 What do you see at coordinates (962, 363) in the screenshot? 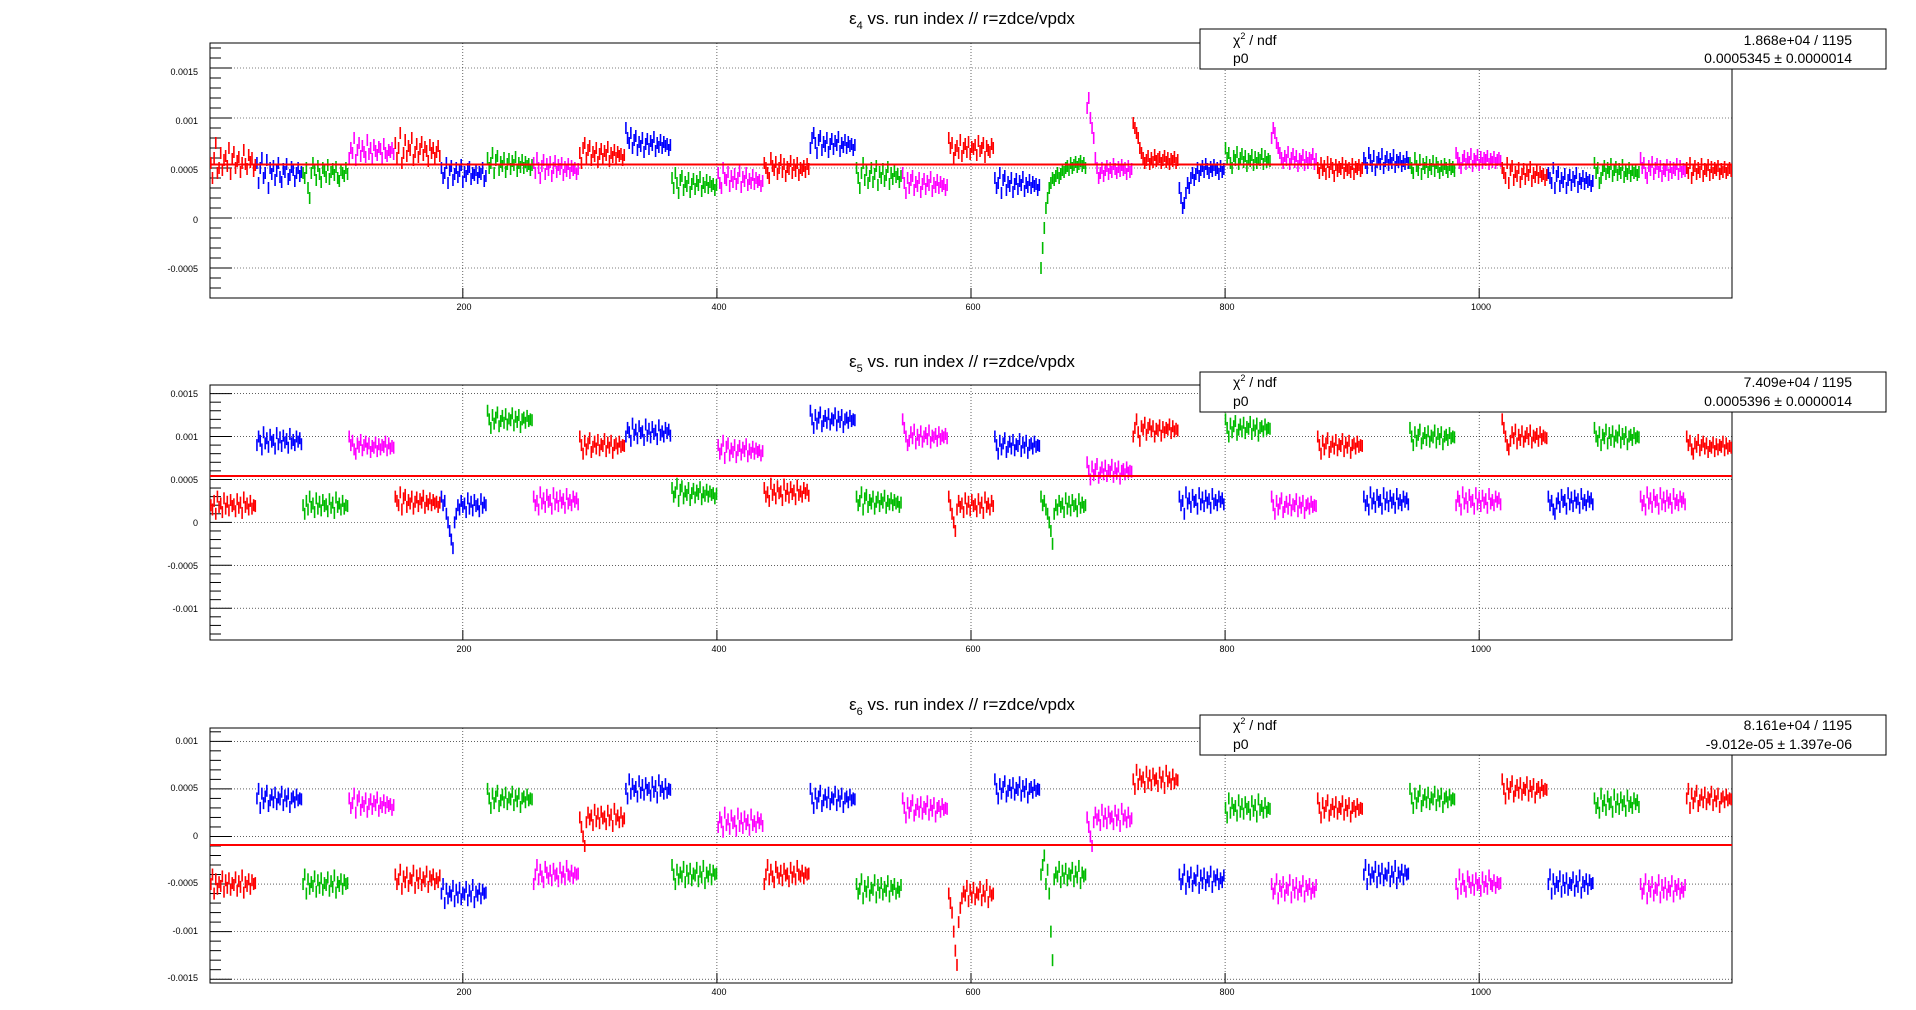
I see `panel-title: ε5 vs. run index // r=zdce/vpdx` at bounding box center [962, 363].